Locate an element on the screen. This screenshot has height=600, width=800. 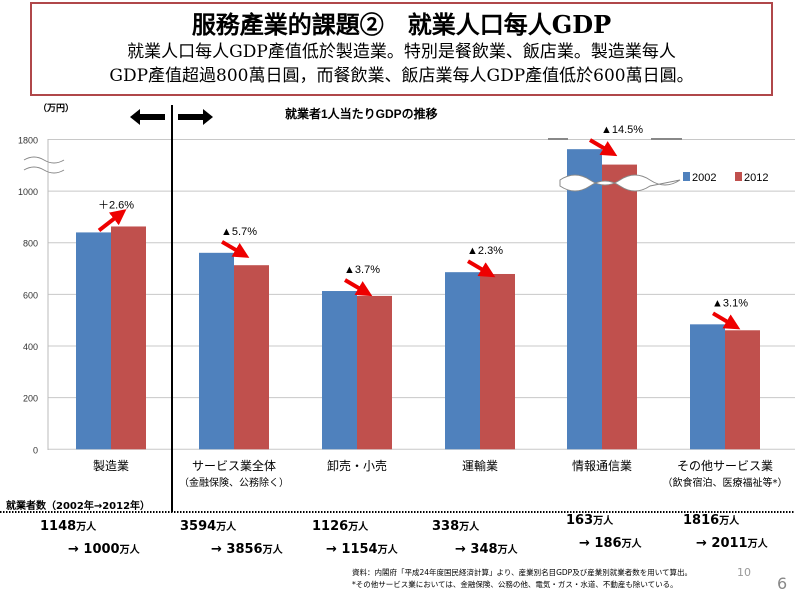
employment-2002: 338万人 is located at coordinates (455, 526).